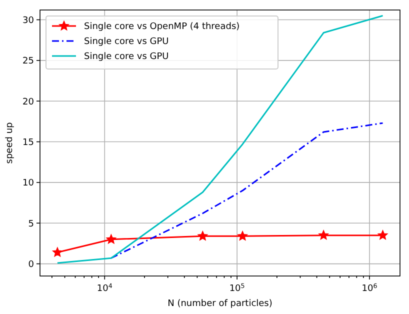 The image size is (409, 314). Describe the element at coordinates (28, 183) in the screenshot. I see `y-tick-label: 10` at that location.